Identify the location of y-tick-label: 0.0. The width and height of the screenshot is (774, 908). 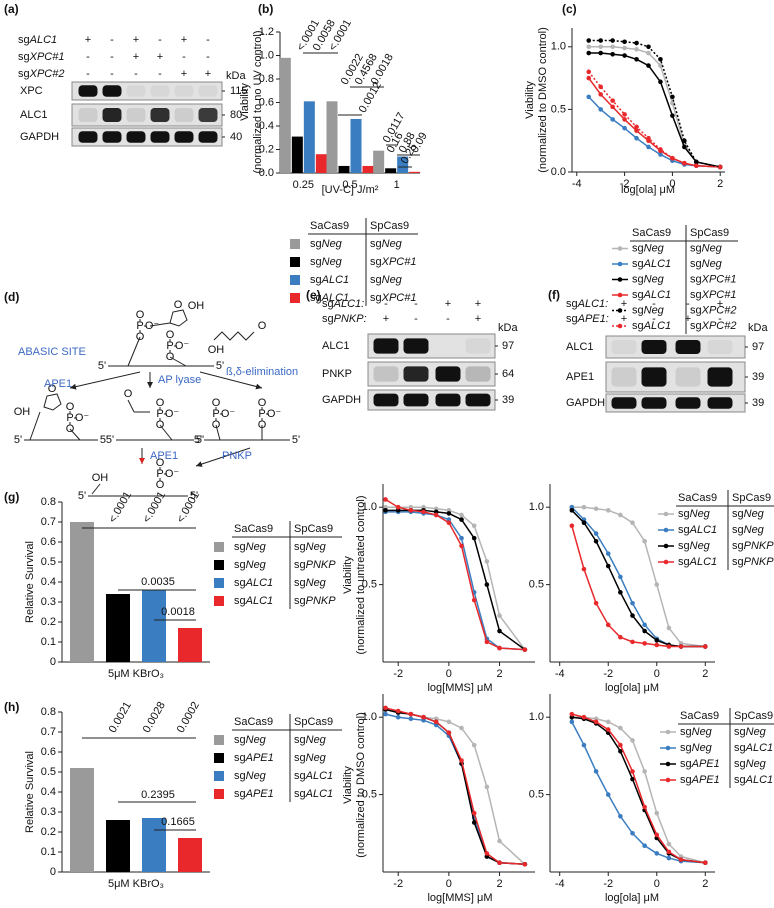
(558, 172).